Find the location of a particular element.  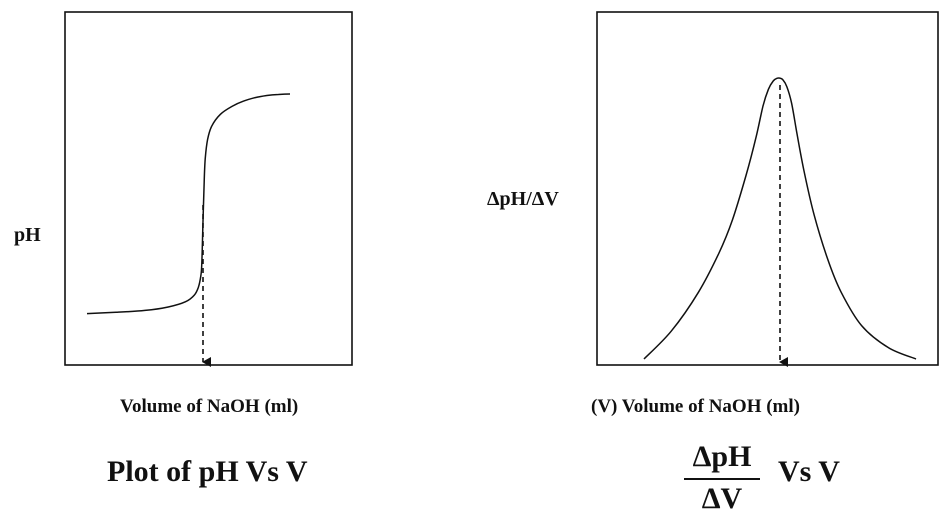

fraction-bar is located at coordinates (722, 479).